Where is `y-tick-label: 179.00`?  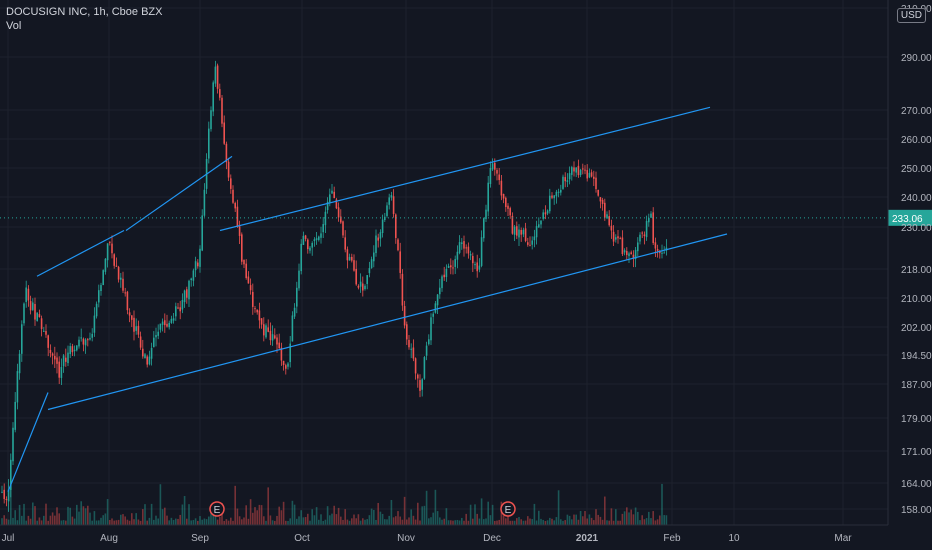
y-tick-label: 179.00 is located at coordinates (916, 419).